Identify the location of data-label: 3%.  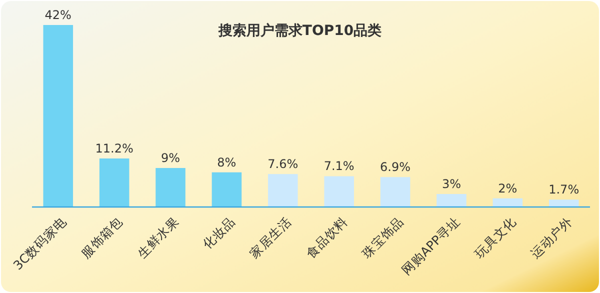
(452, 184).